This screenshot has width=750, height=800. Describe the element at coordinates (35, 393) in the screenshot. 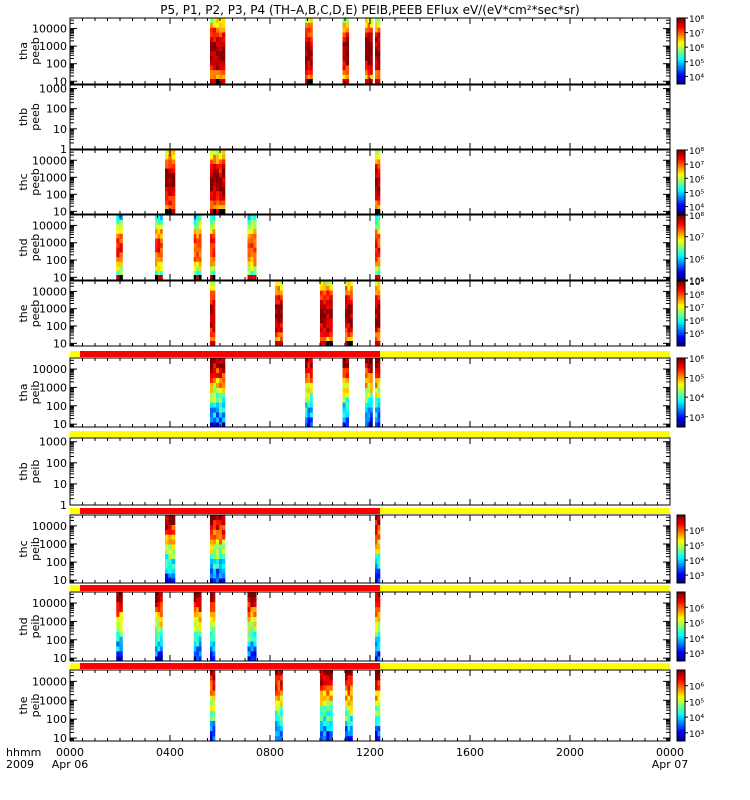

I see `y-axis-product-label: peib` at that location.